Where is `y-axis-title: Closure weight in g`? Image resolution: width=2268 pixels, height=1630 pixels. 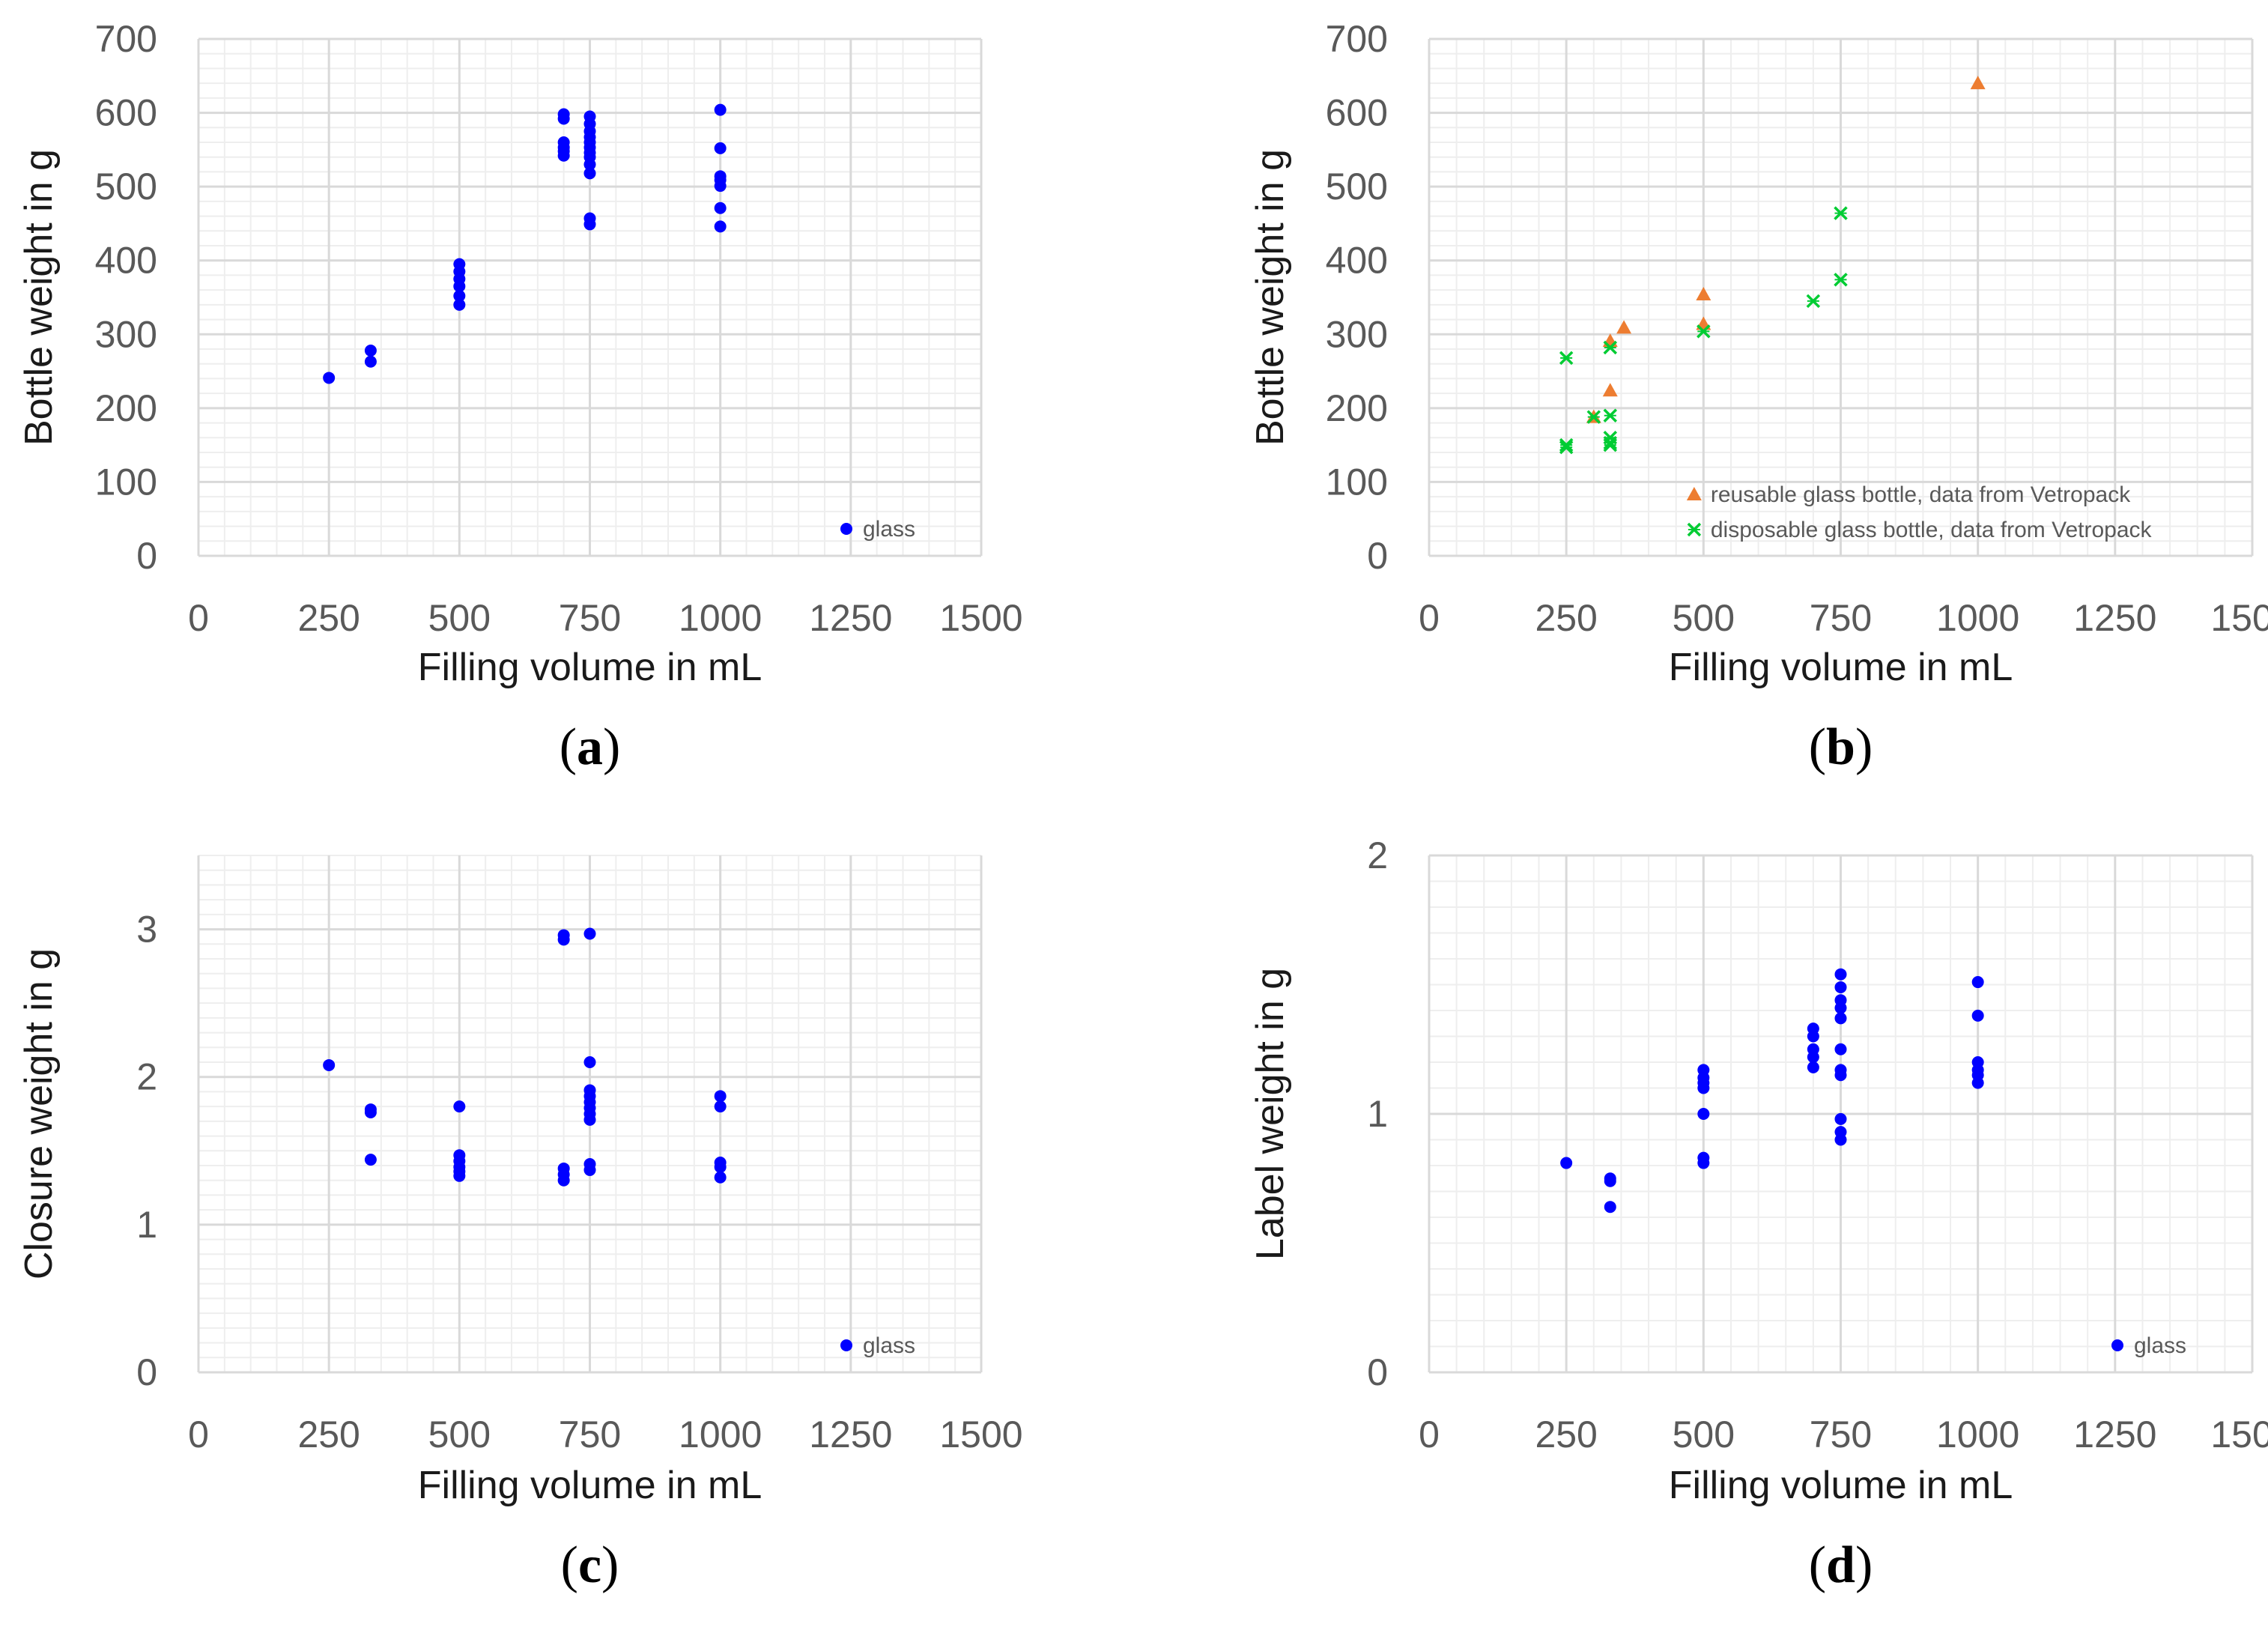
y-axis-title: Closure weight in g is located at coordinates (39, 1113).